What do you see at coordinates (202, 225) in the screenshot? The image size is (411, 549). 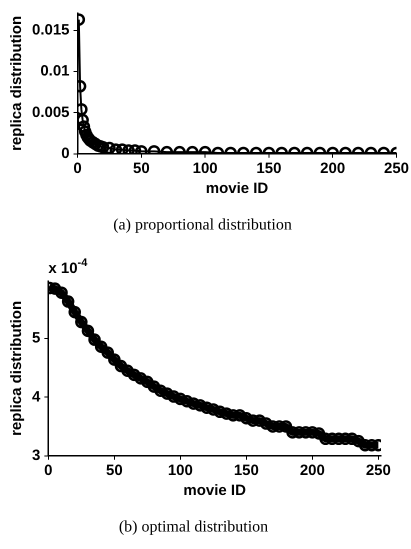 I see `text: (a) proportional distribution` at bounding box center [202, 225].